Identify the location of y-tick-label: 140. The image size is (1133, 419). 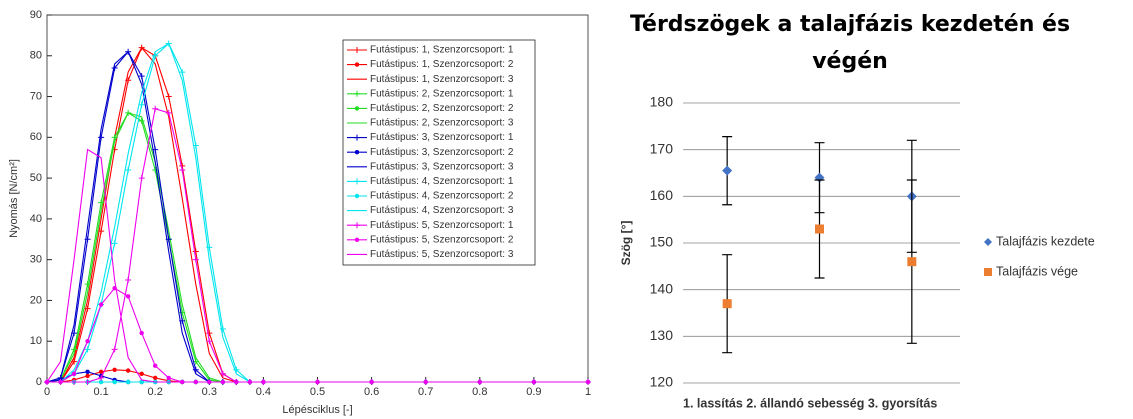
(662, 288).